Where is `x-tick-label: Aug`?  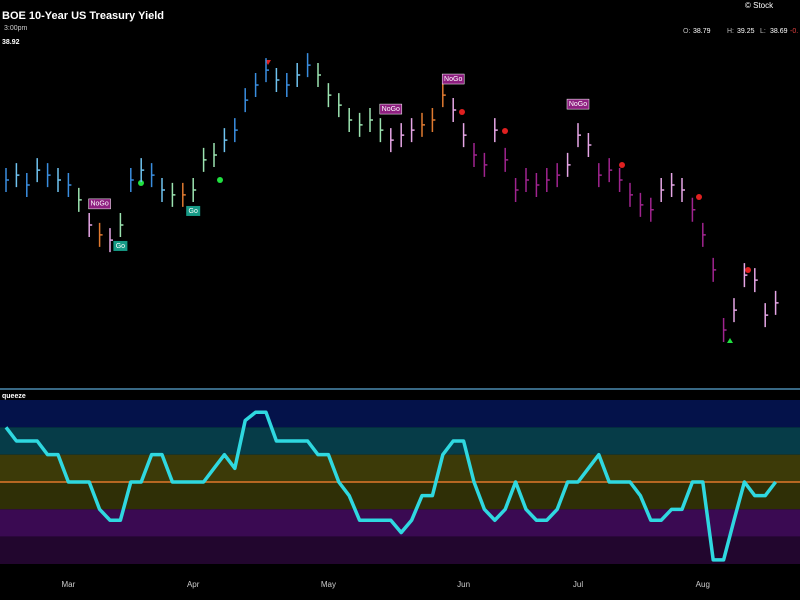
x-tick-label: Aug is located at coordinates (703, 584).